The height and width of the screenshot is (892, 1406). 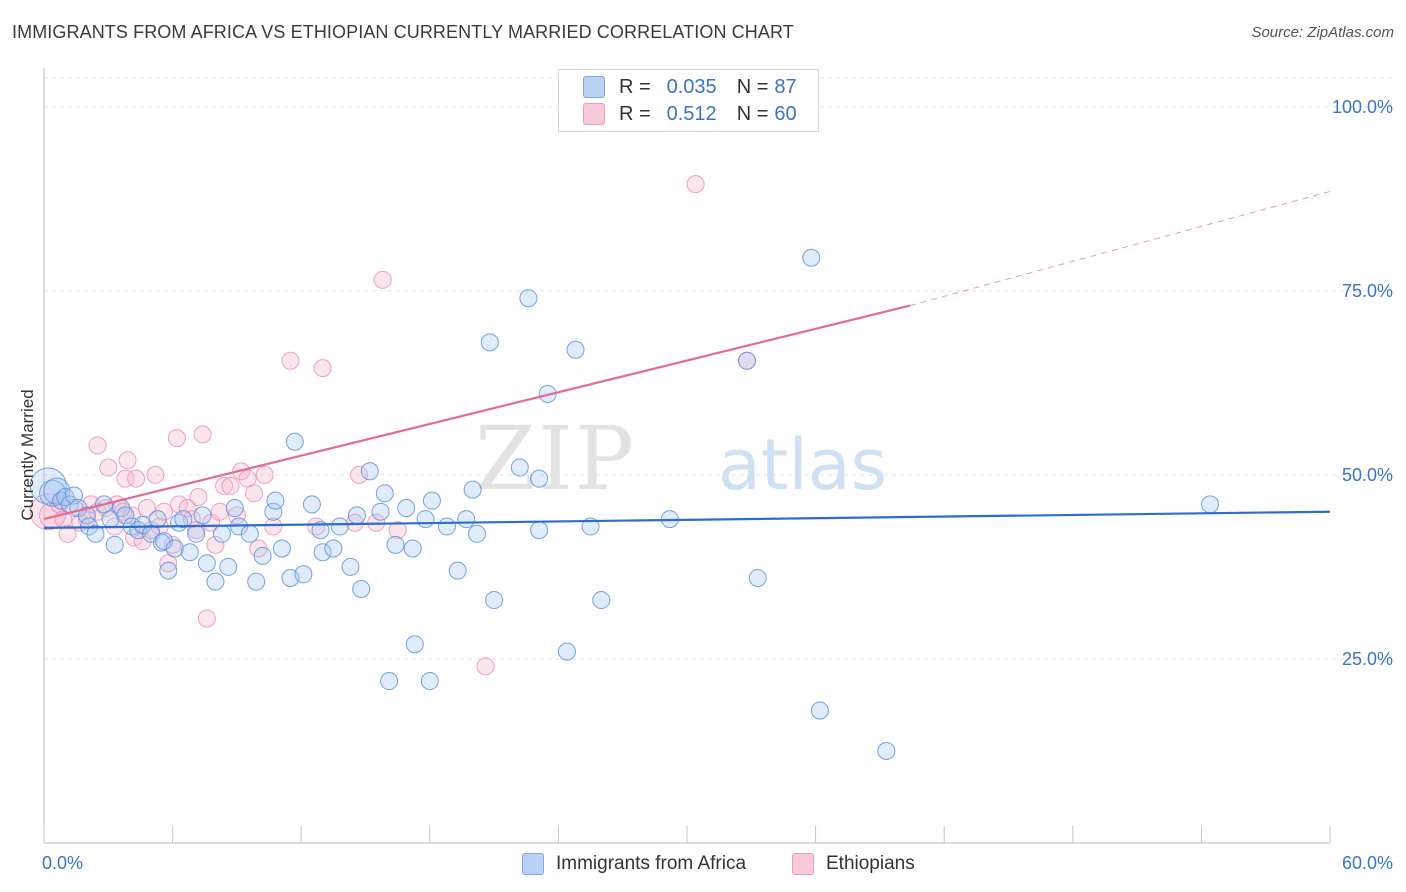 What do you see at coordinates (651, 863) in the screenshot?
I see `bottom-legend-label-blue: Immigrants from Africa` at bounding box center [651, 863].